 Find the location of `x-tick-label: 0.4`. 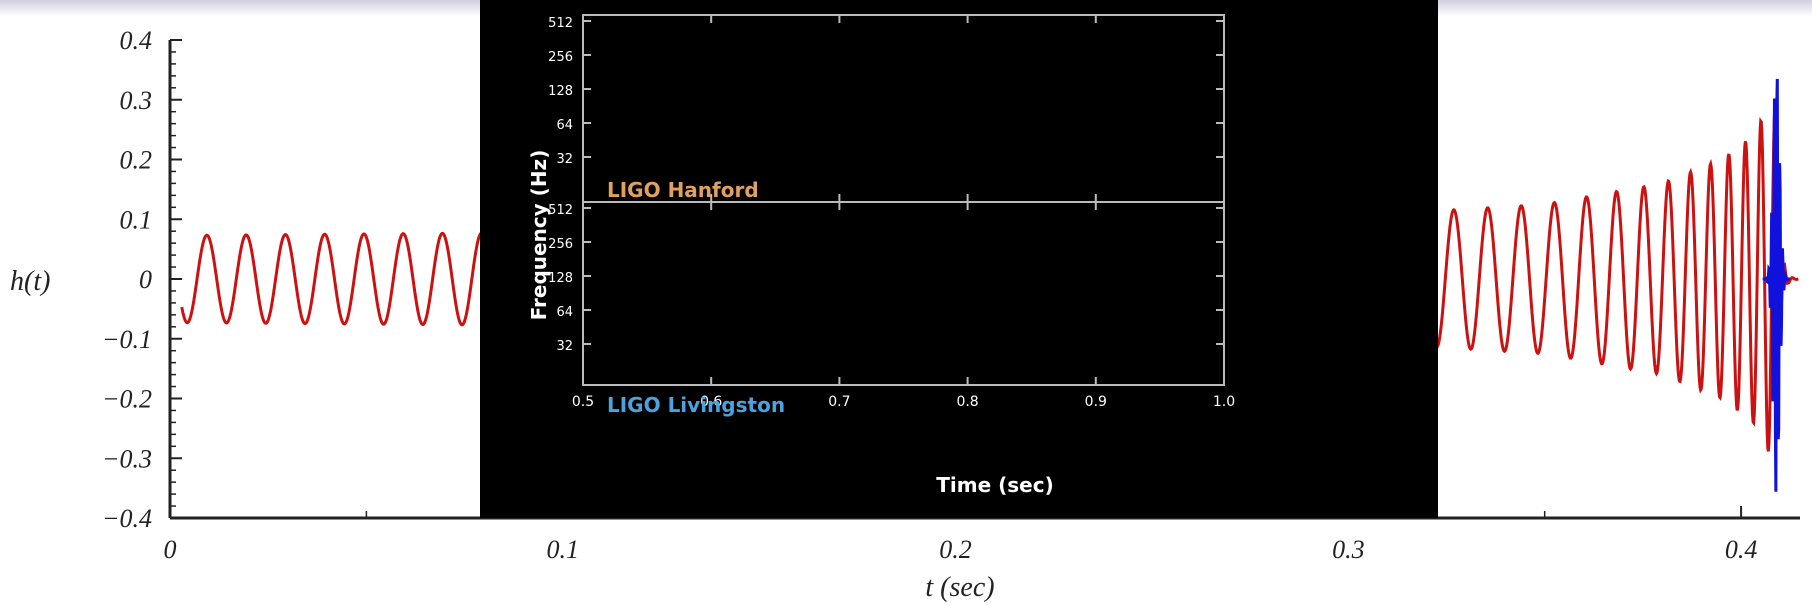

x-tick-label: 0.4 is located at coordinates (1741, 549).